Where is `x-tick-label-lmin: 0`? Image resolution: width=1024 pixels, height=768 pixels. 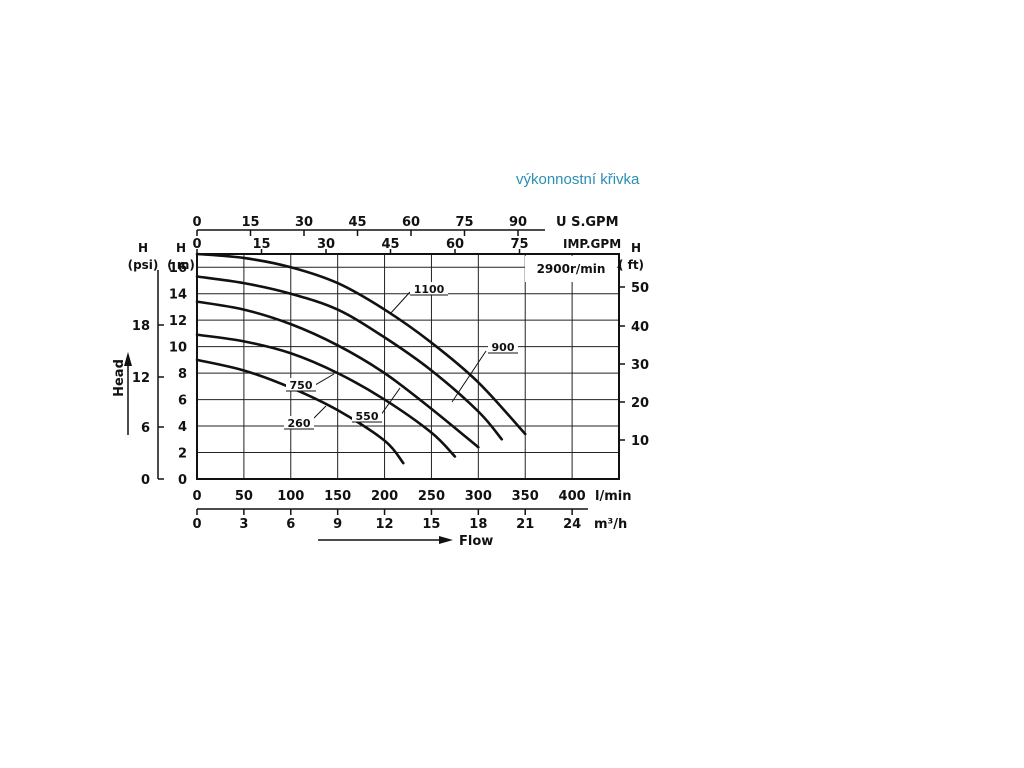 x-tick-label-lmin: 0 is located at coordinates (196, 496).